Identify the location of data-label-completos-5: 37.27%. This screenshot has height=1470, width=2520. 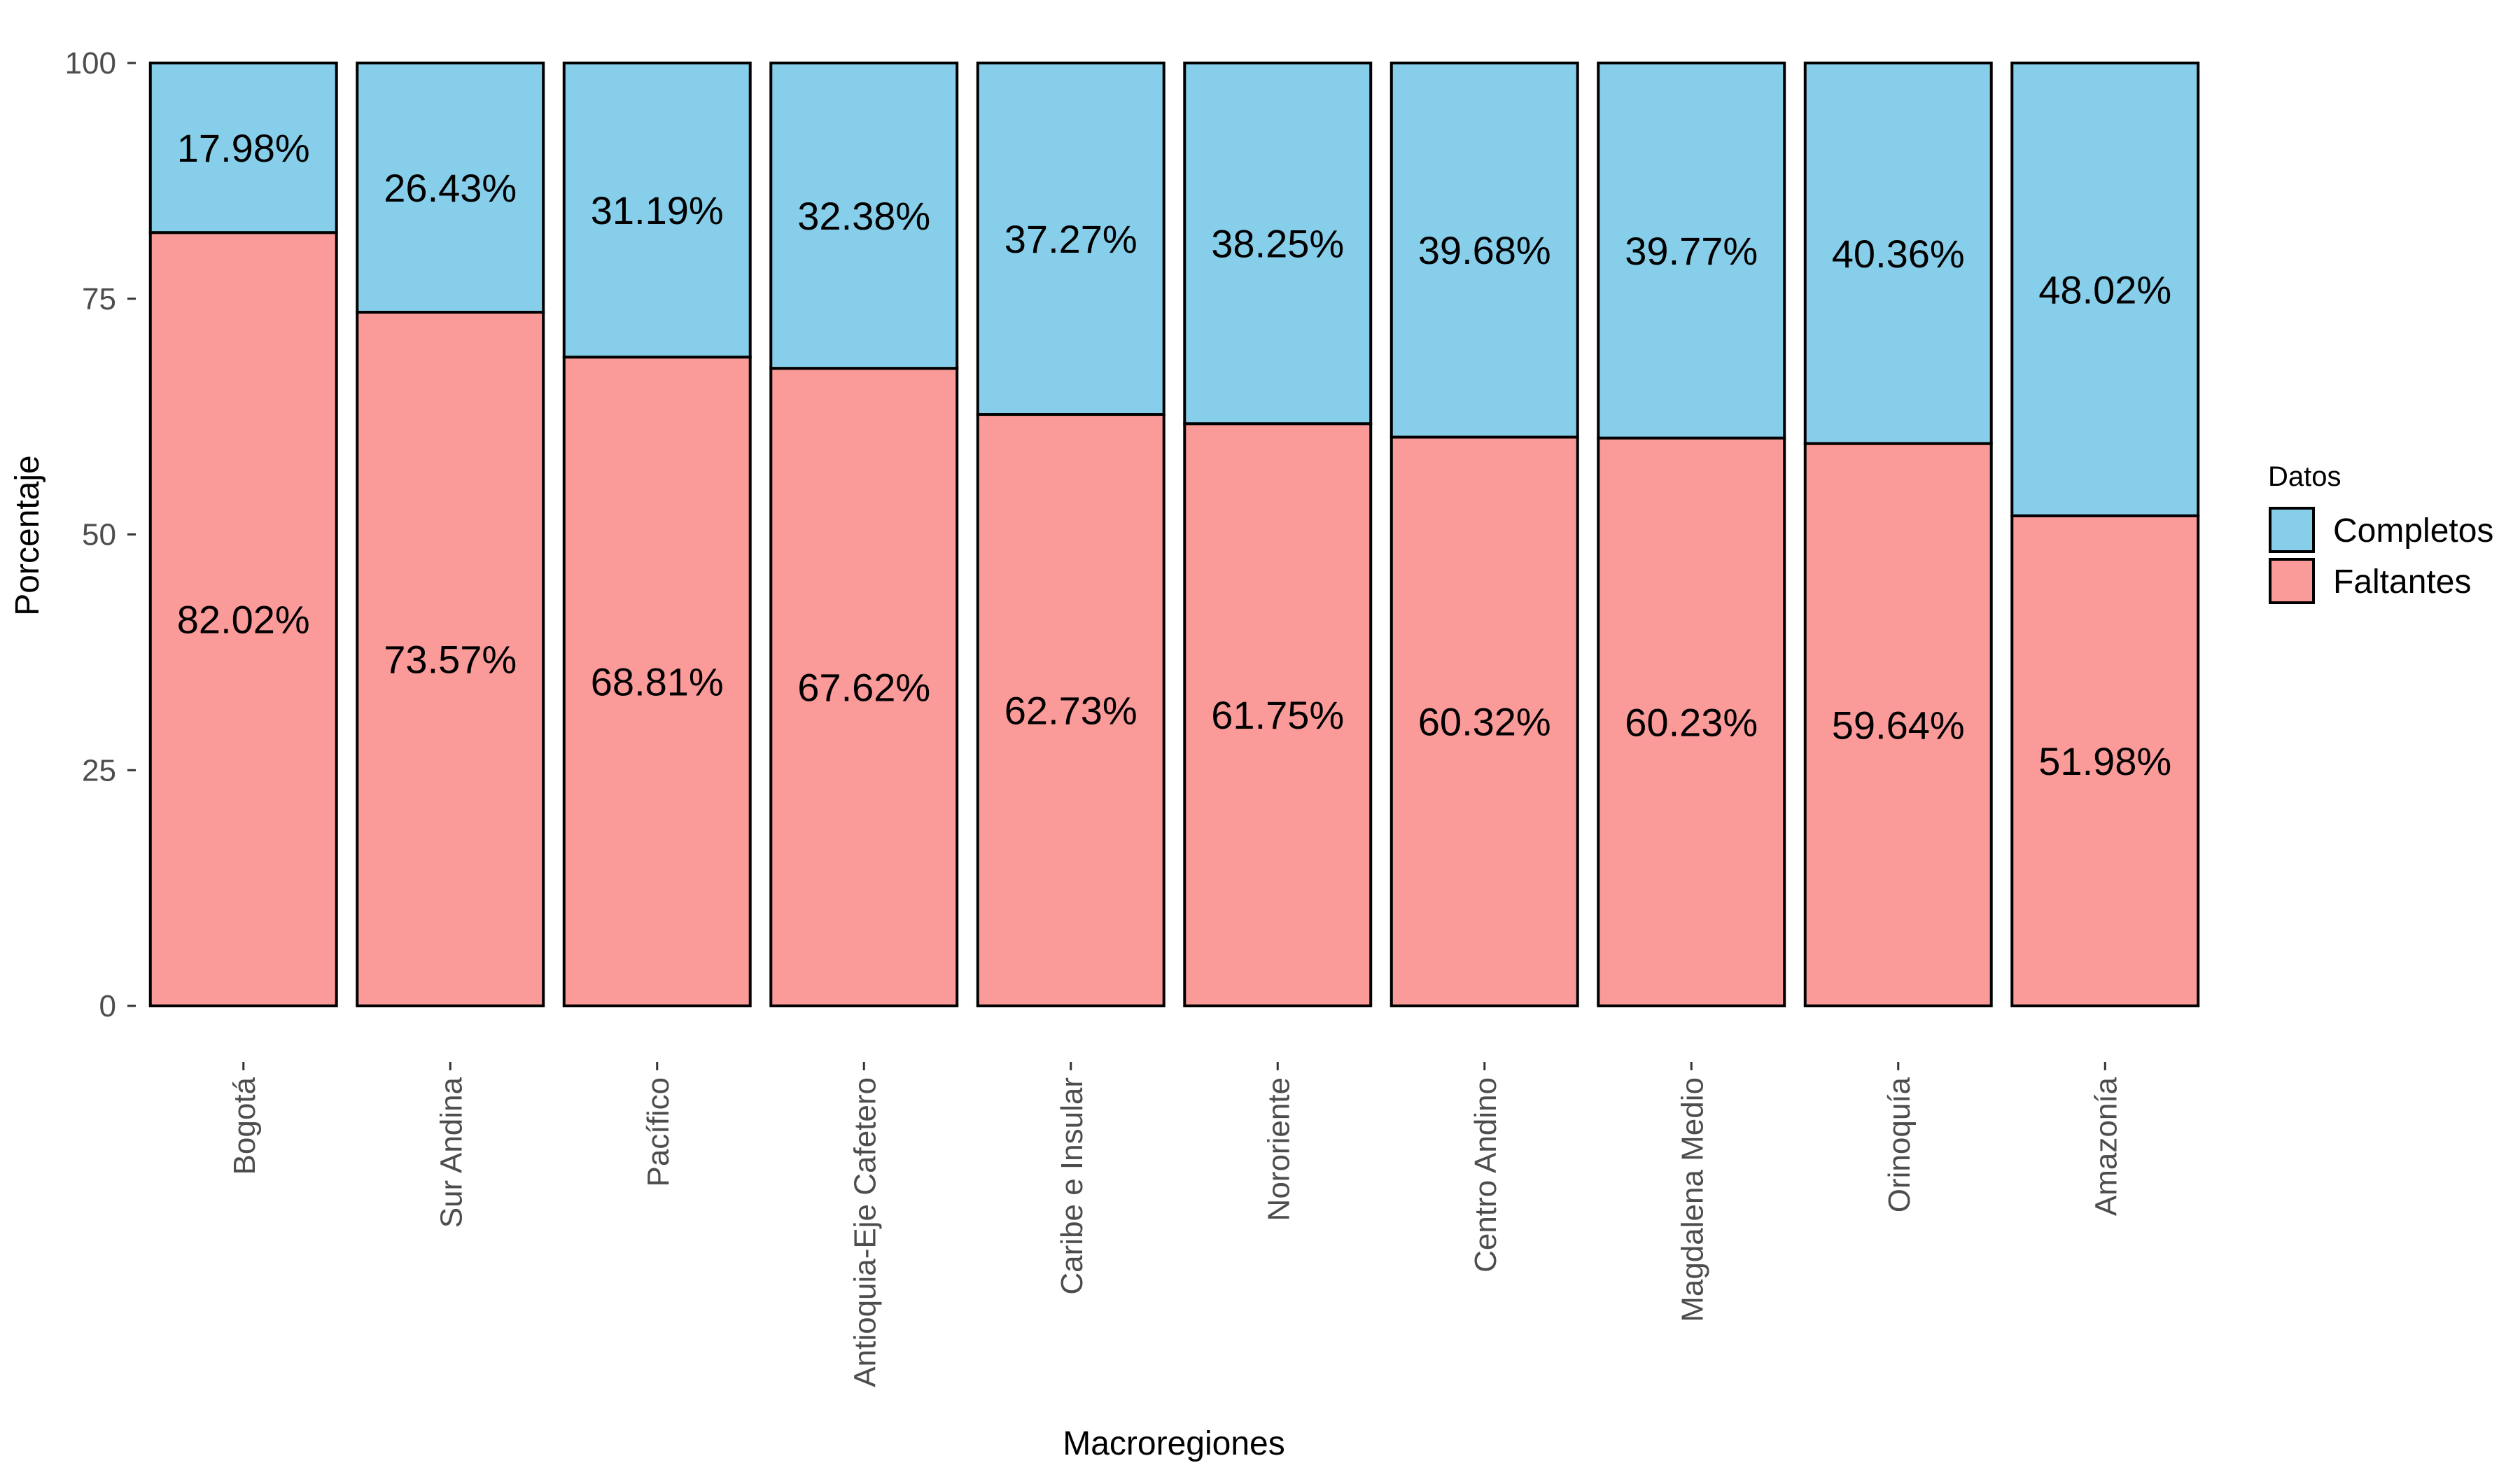
(1071, 239).